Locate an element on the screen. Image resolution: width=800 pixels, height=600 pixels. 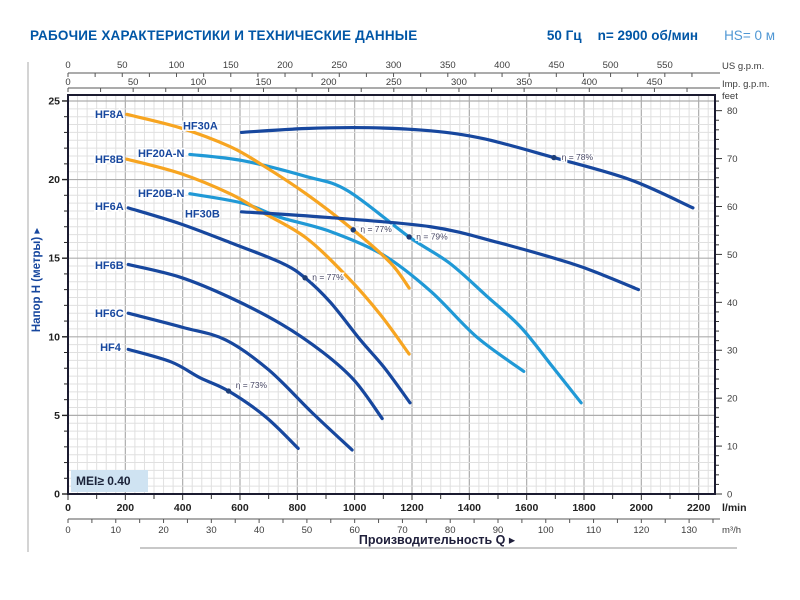
mei-badge-text: MEI≥ 0.40 is located at coordinates (103, 481).